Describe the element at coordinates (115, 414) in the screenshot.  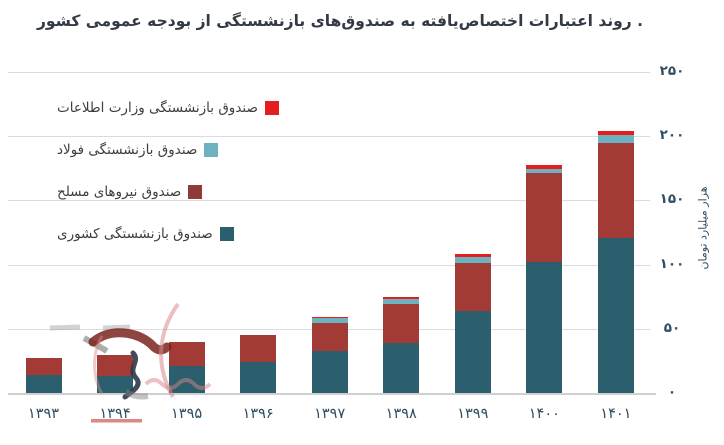
I see `x-tick-label-1394: ۱۳۹۴` at that location.